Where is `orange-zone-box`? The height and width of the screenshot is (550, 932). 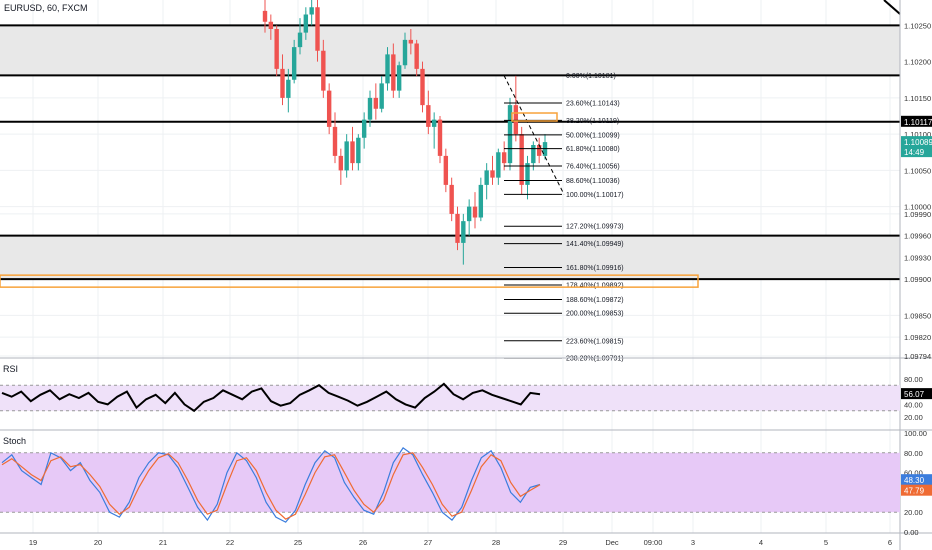 orange-zone-box is located at coordinates (349, 281).